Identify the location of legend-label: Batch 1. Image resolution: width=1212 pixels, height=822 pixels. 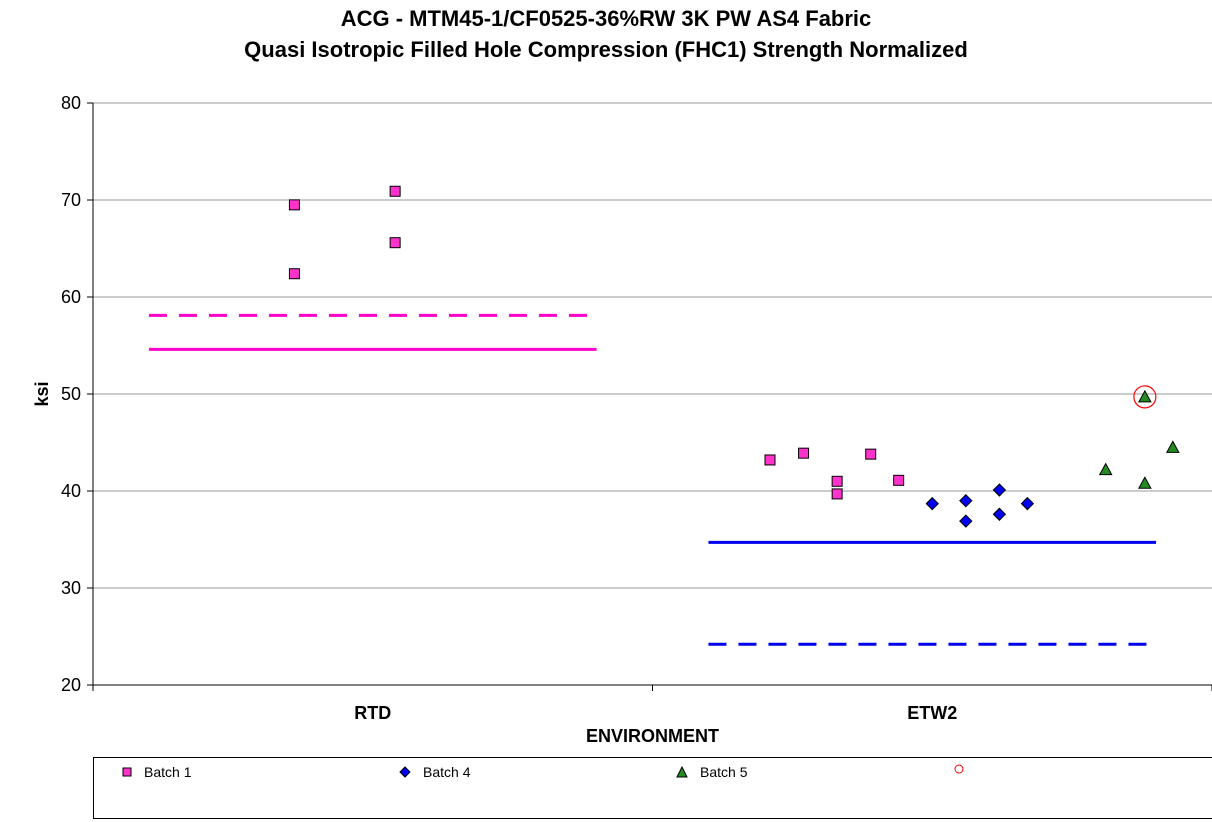
(168, 772).